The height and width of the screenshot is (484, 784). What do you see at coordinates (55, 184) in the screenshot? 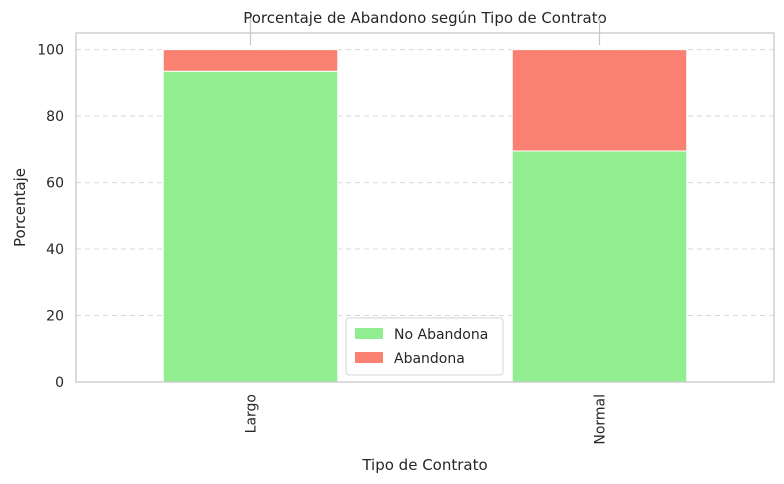
I see `y-tick-label-60: 60` at bounding box center [55, 184].